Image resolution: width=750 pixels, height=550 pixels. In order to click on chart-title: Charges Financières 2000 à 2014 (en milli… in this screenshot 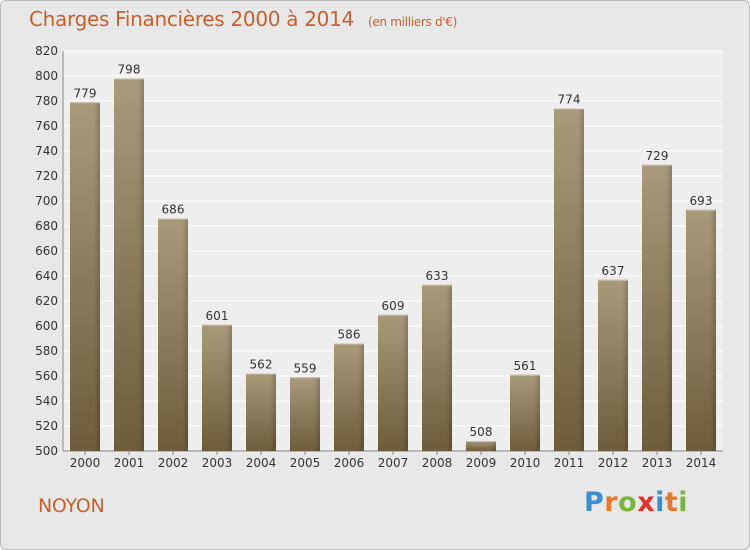, I will do `click(243, 19)`.